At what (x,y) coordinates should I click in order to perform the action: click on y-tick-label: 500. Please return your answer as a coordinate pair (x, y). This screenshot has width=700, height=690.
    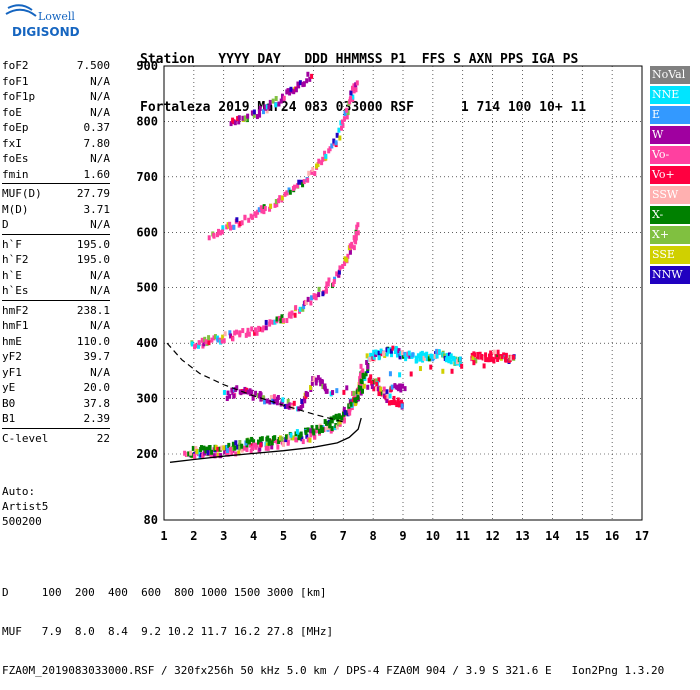
    Looking at the image, I should click on (147, 288).